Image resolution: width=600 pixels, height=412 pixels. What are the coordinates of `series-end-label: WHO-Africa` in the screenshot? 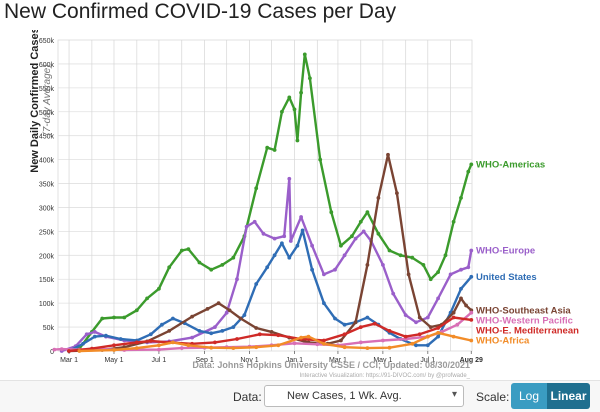 It's located at (503, 340).